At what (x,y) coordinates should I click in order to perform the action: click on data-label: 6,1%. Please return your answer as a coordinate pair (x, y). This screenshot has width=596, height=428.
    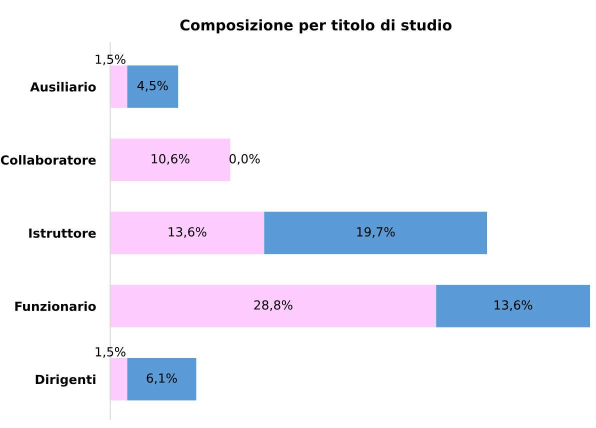
    Looking at the image, I should click on (161, 378).